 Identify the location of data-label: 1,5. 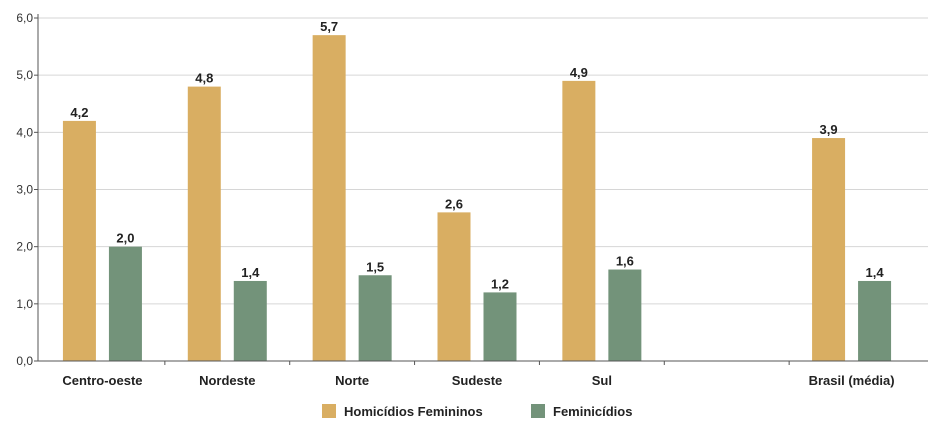
(375, 266).